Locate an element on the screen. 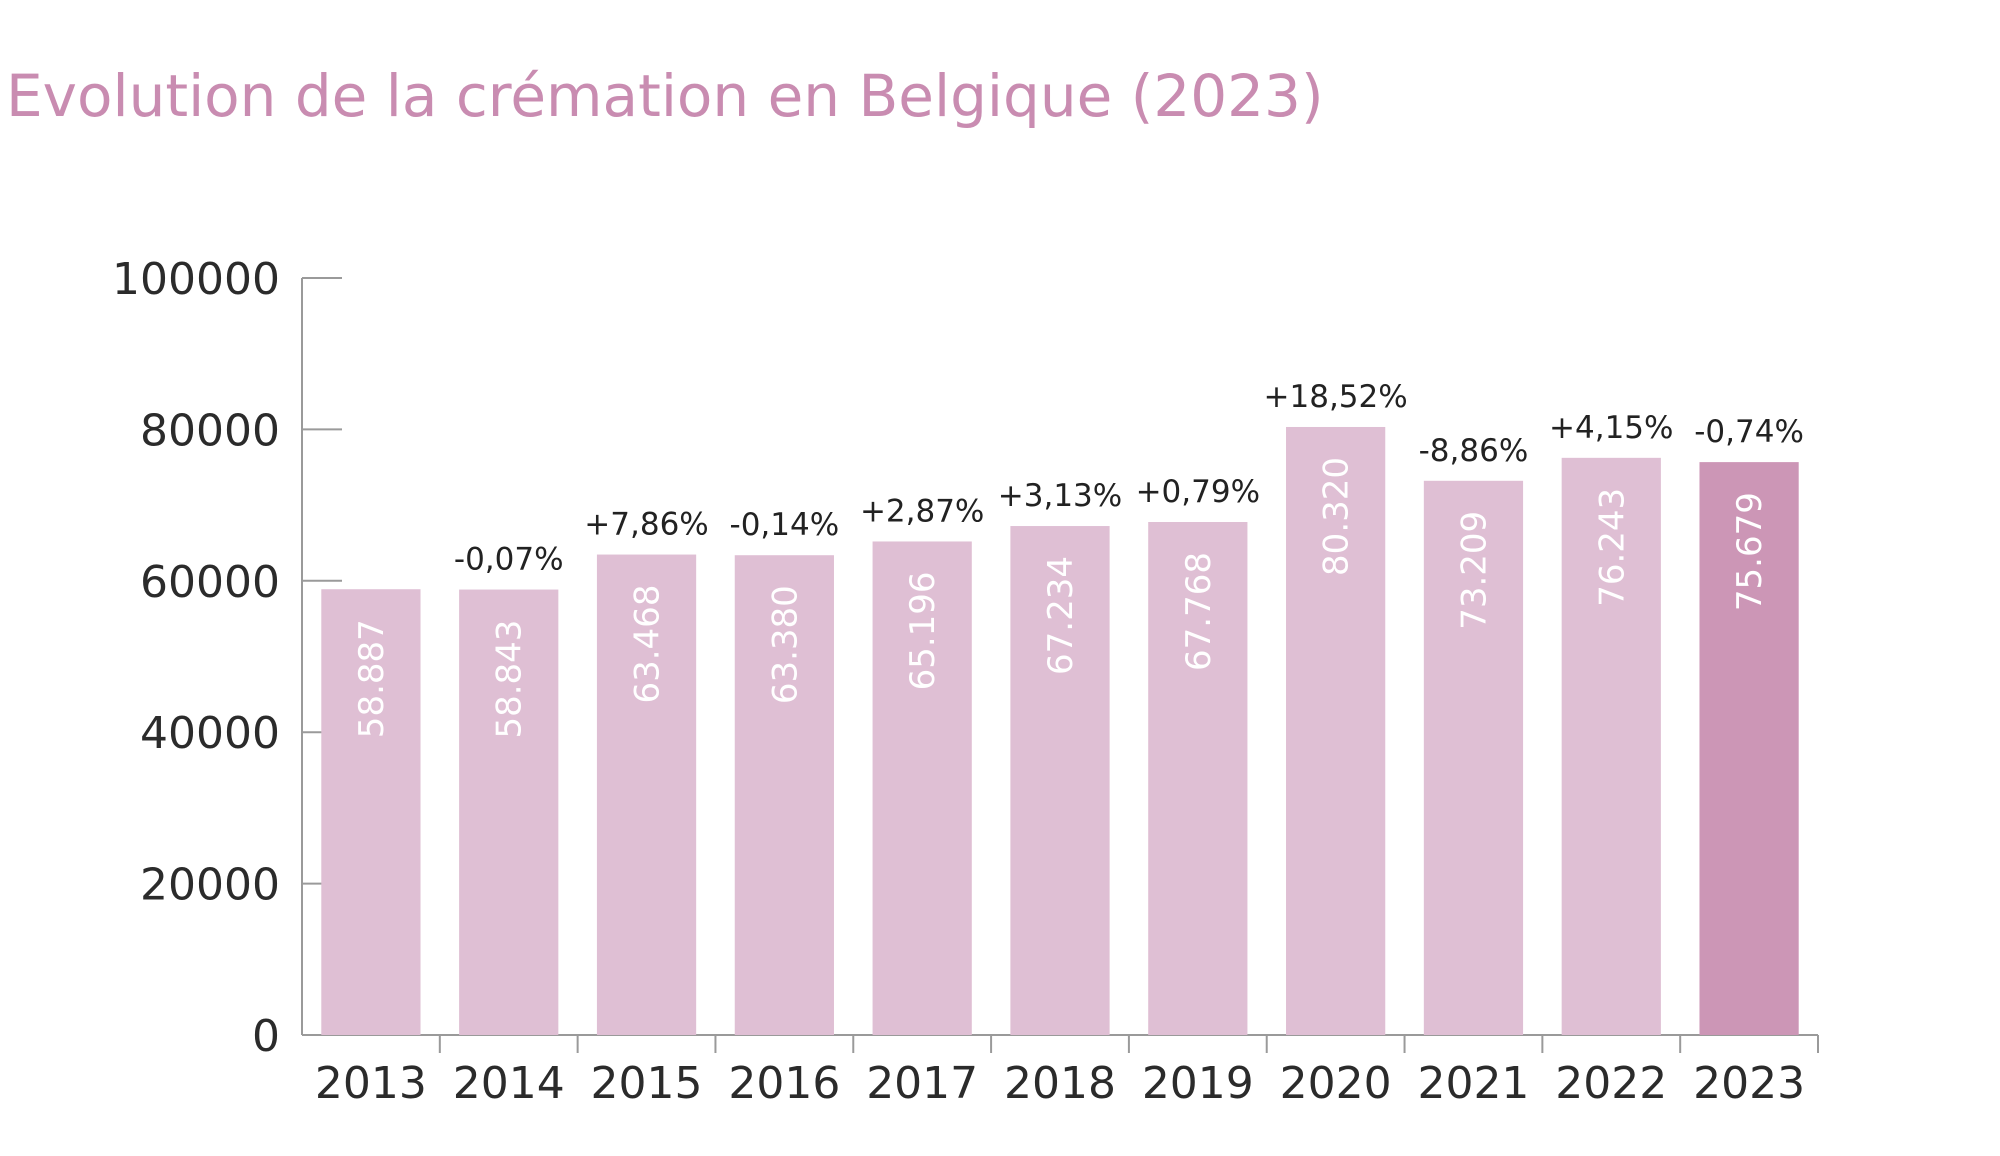 The width and height of the screenshot is (2000, 1156). y-tick-label: 80000 is located at coordinates (210, 430).